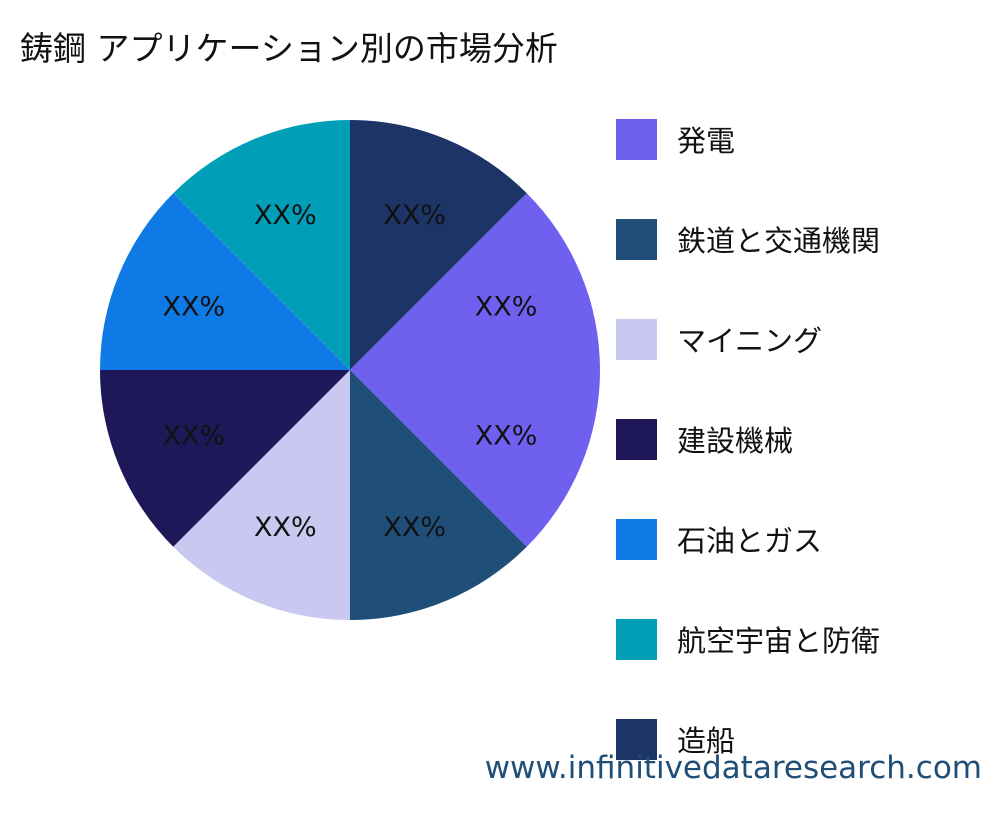 The height and width of the screenshot is (818, 1000). Describe the element at coordinates (735, 441) in the screenshot. I see `legend-label: 建設機械` at that location.